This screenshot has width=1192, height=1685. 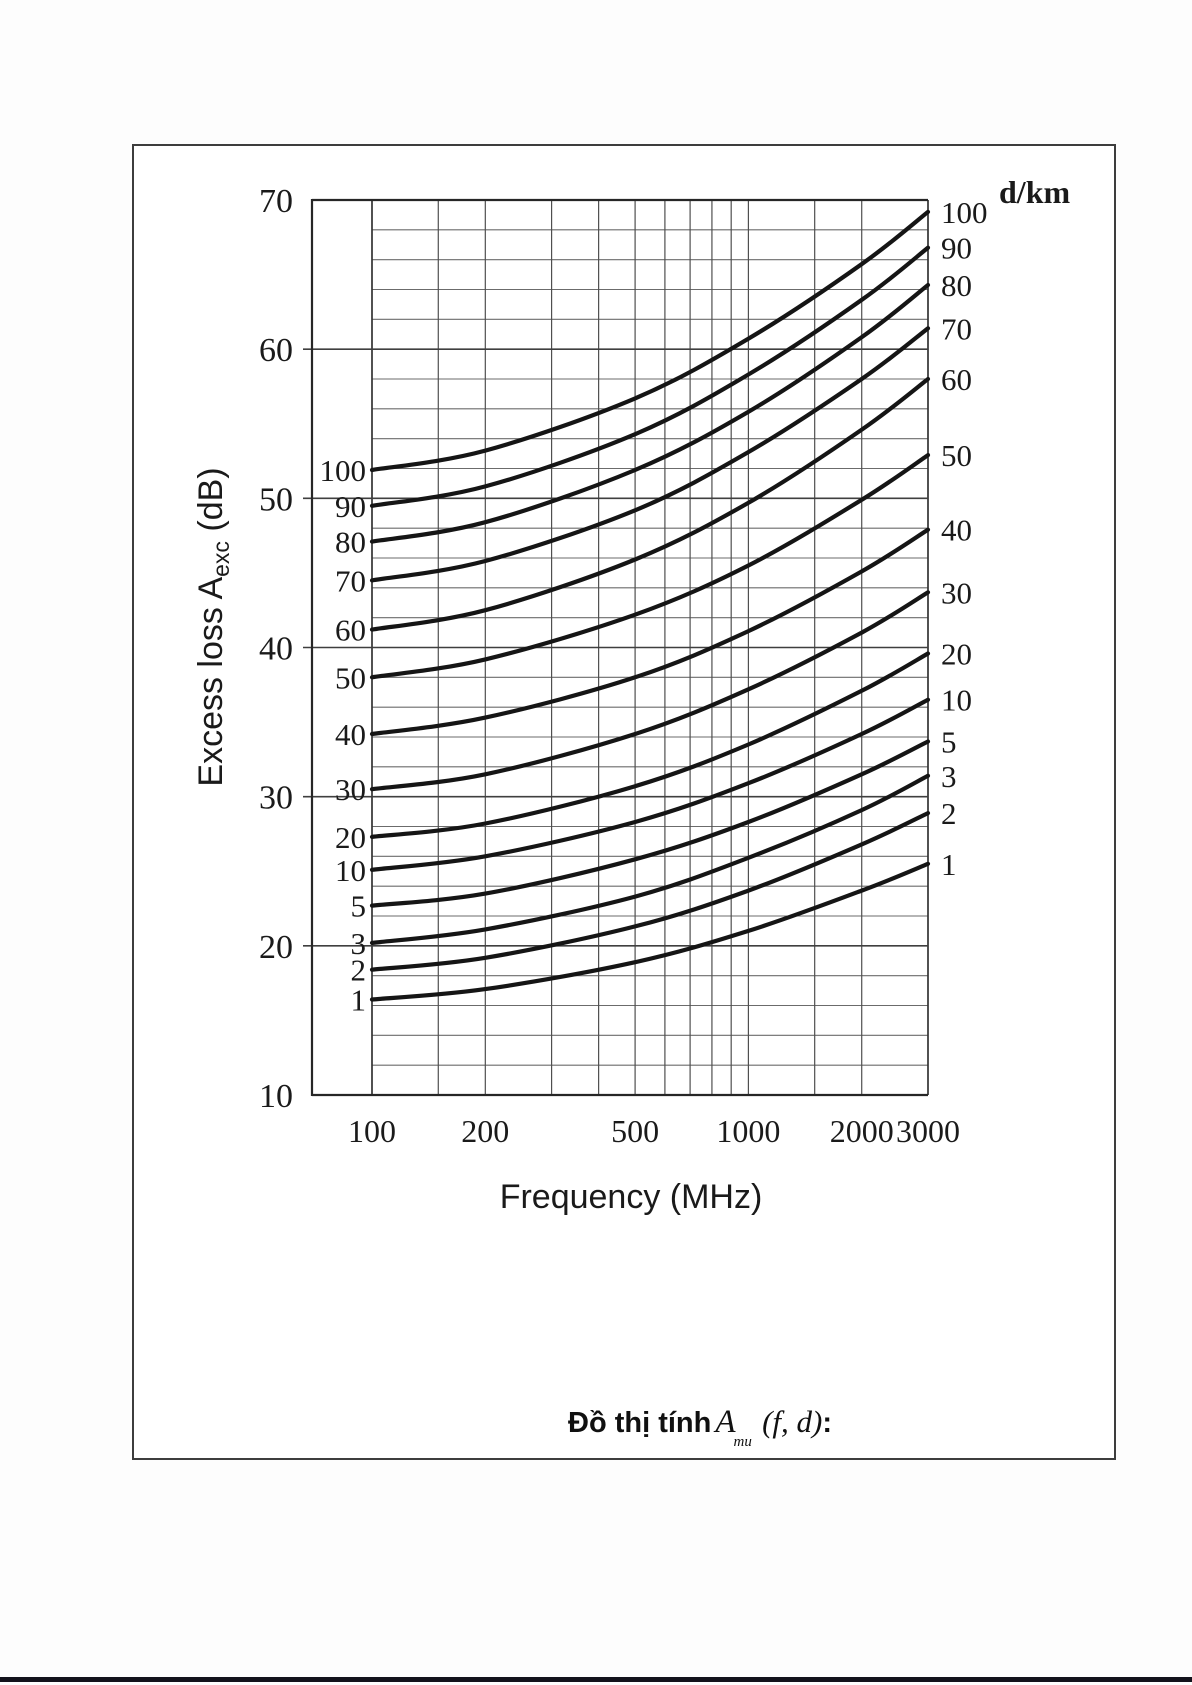 I want to click on curve-label-right-40: 40, so click(x=956, y=530).